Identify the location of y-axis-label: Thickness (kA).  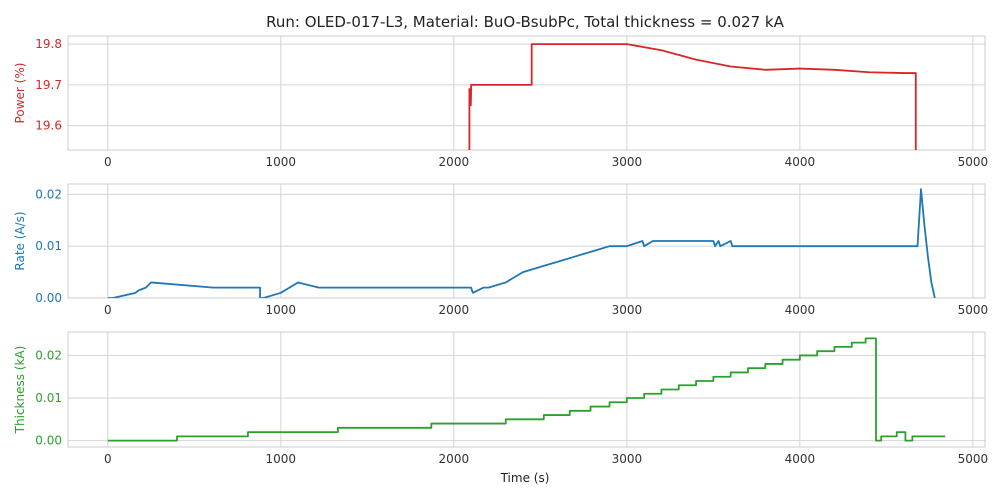
(20, 390).